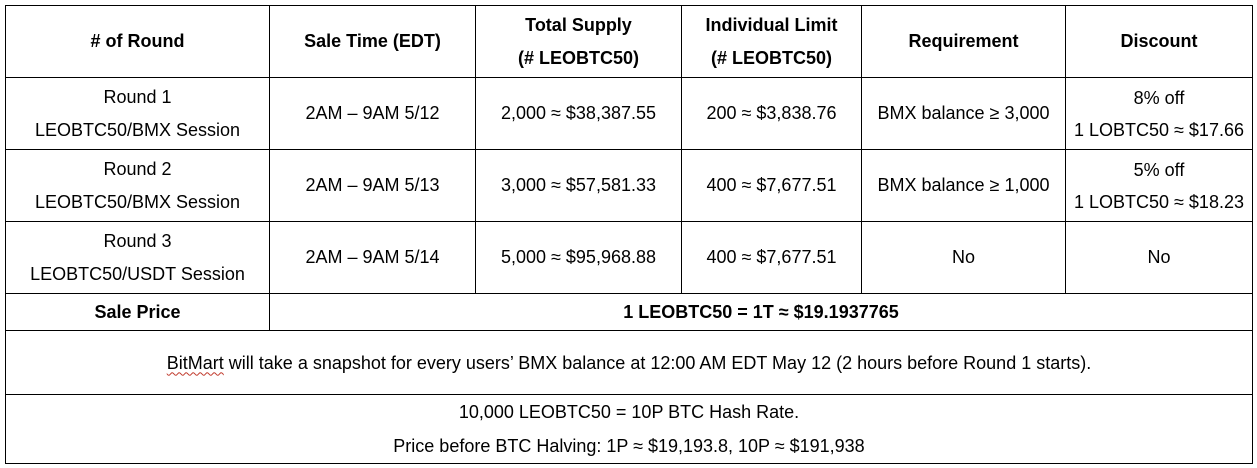 This screenshot has height=468, width=1257. I want to click on requirement-cell: BMX balance ≥ 1,000, so click(963, 185).